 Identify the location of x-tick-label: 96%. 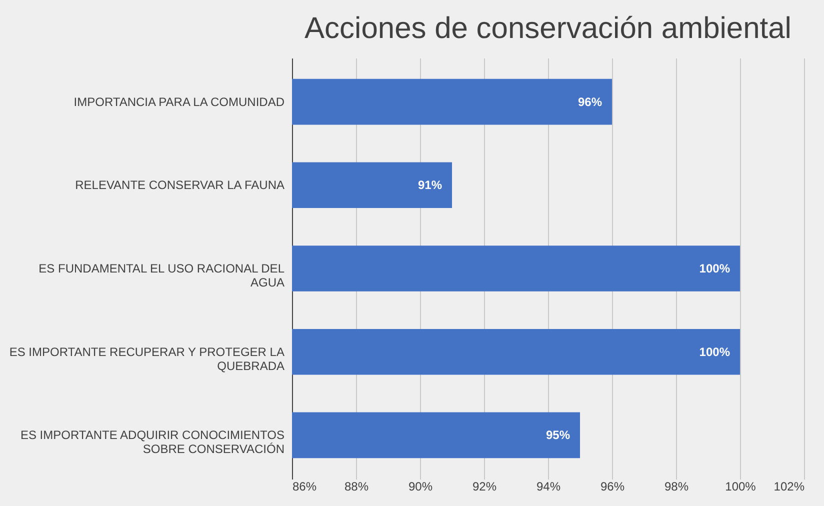
(612, 487).